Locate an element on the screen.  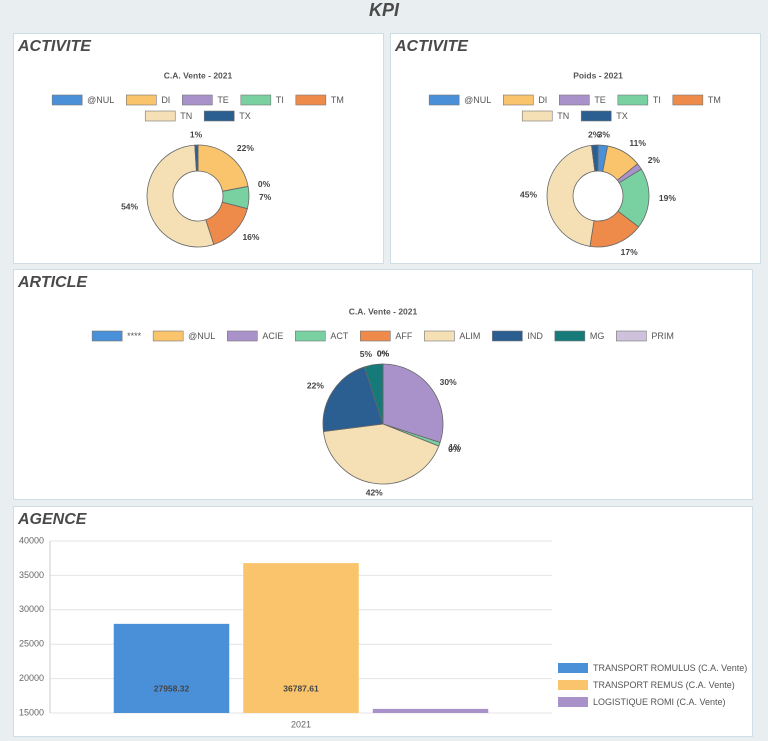
x-tick-label: 2021 is located at coordinates (301, 724).